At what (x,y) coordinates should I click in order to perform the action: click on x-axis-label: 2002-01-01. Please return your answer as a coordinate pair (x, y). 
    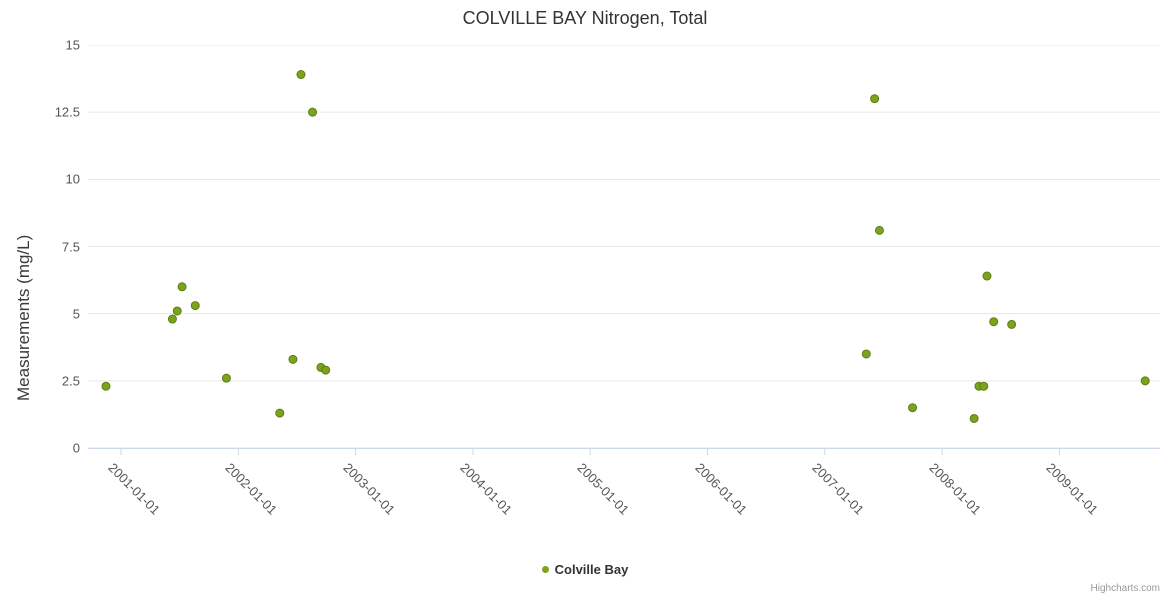
    Looking at the image, I should click on (251, 489).